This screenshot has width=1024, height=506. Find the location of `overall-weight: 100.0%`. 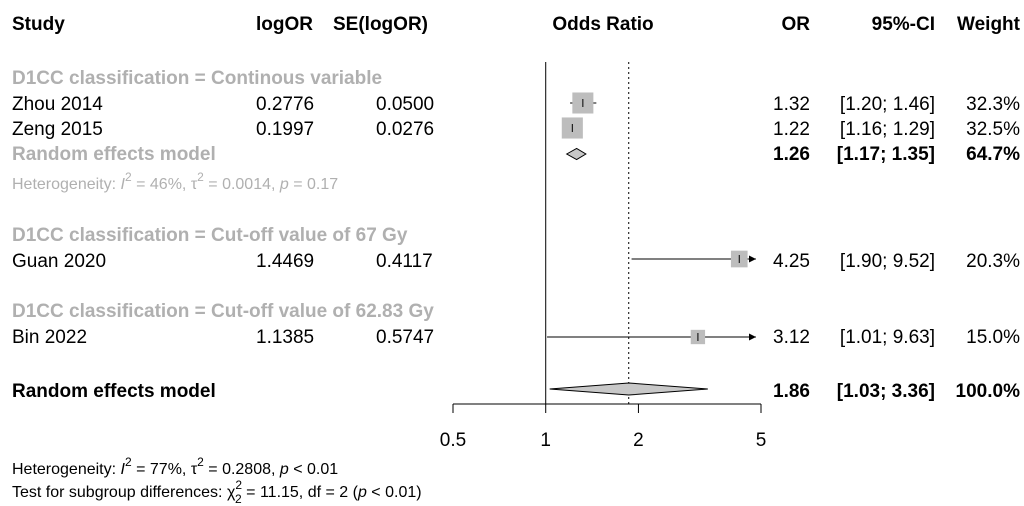

overall-weight: 100.0% is located at coordinates (988, 391).